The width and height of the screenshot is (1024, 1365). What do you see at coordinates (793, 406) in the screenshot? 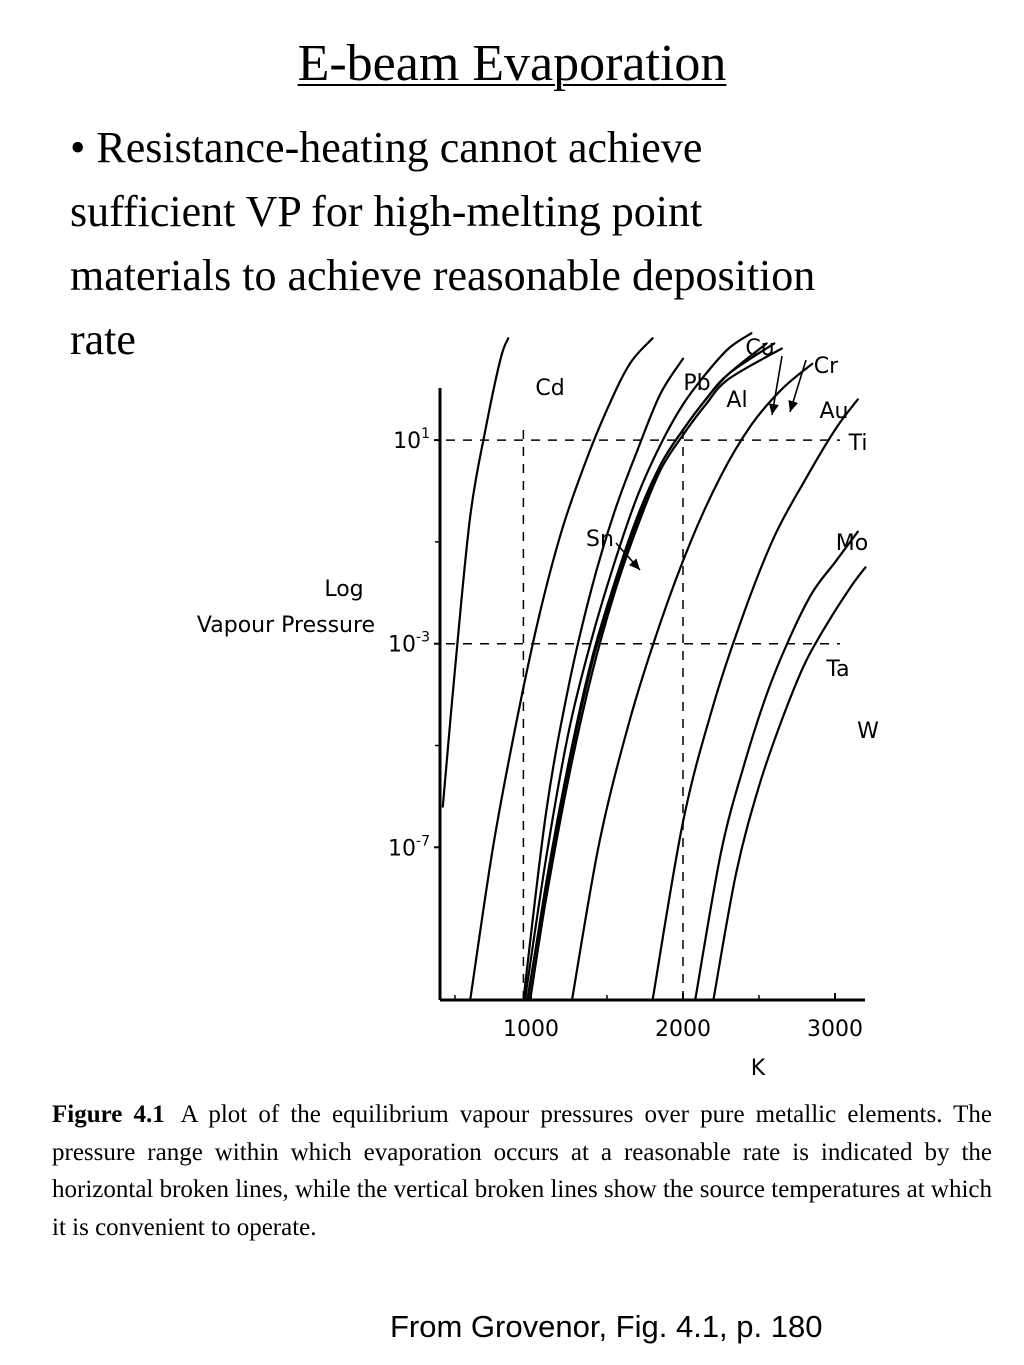
I see `pointer-arrowhead-cr` at bounding box center [793, 406].